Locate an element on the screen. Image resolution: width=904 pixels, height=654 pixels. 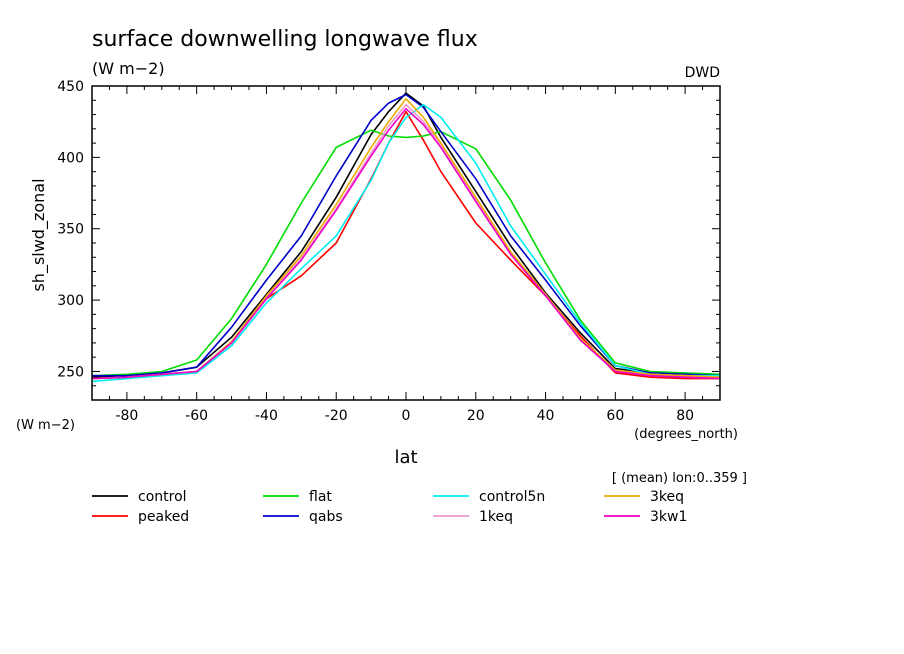
chart-title: surface downwelling longwave flux is located at coordinates (285, 39).